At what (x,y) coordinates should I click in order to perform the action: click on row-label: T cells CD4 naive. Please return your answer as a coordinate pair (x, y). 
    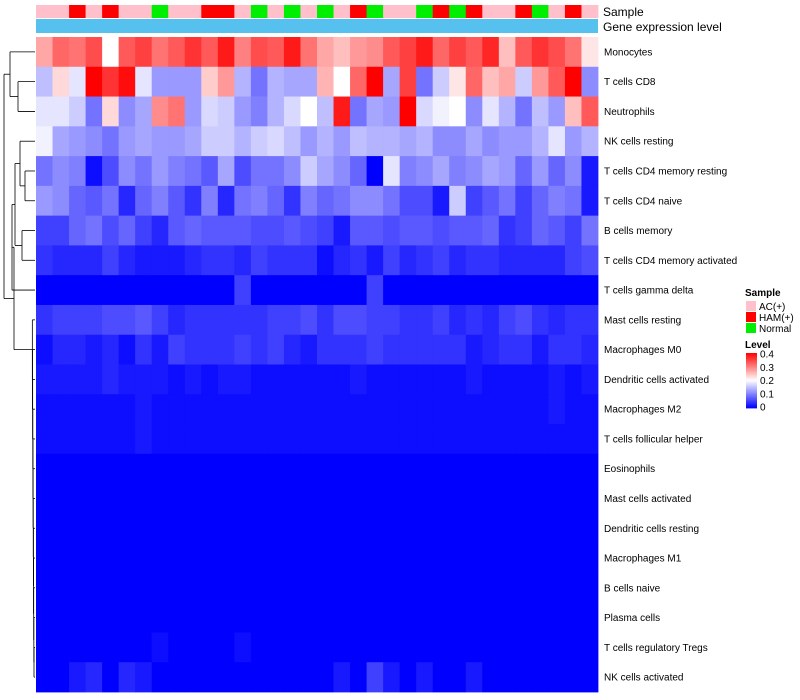
    Looking at the image, I should click on (643, 201).